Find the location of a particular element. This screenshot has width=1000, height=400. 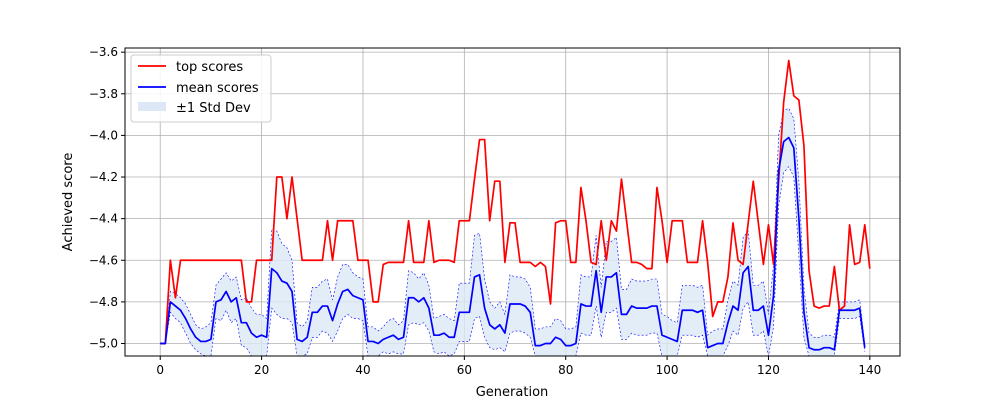

x-ticks: 0 20 40 60 80 100 120 140 is located at coordinates (518, 366).